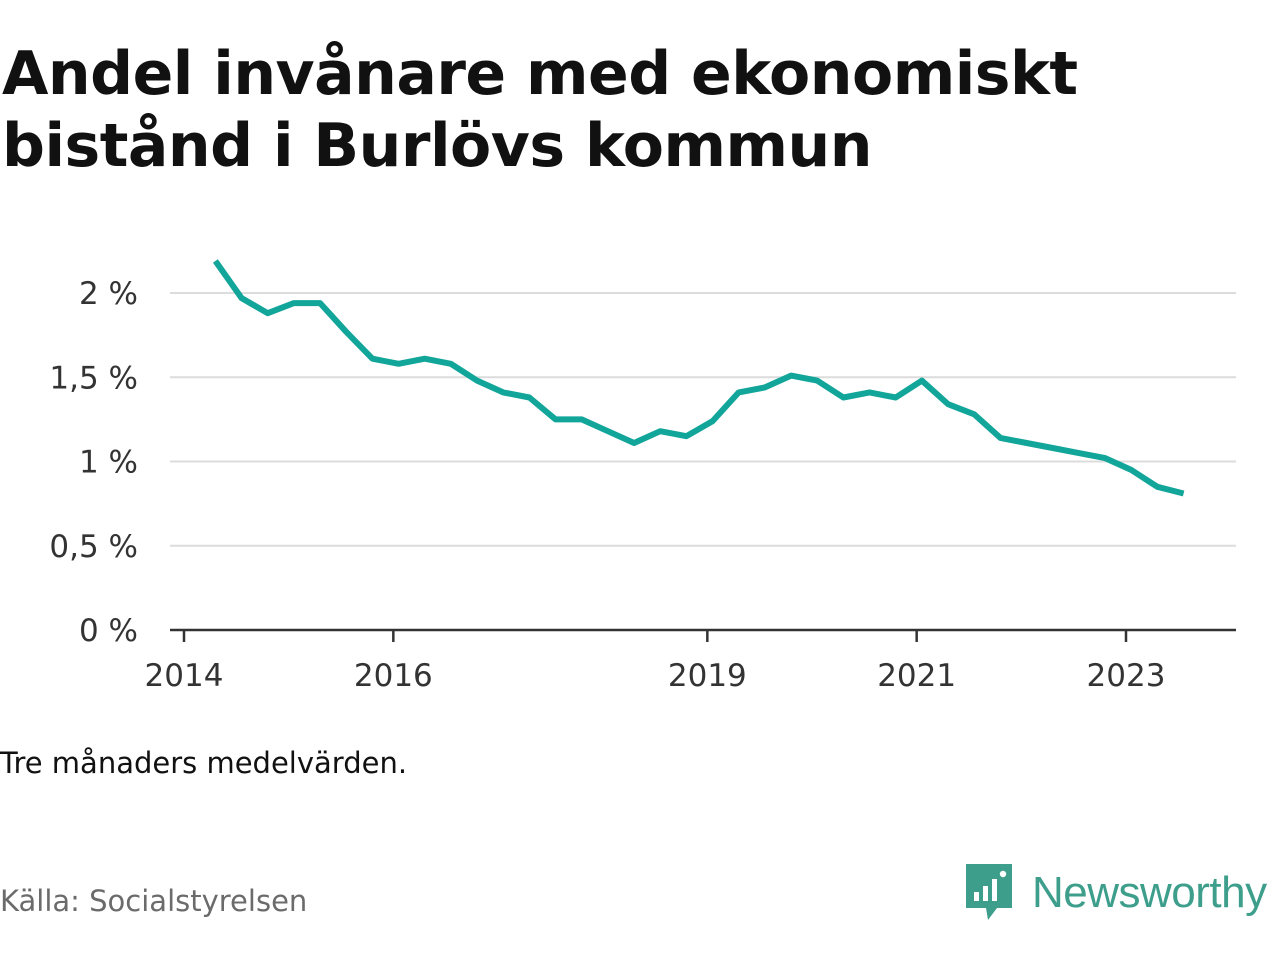 The image size is (1280, 960). I want to click on x-tick-label: 2016, so click(393, 676).